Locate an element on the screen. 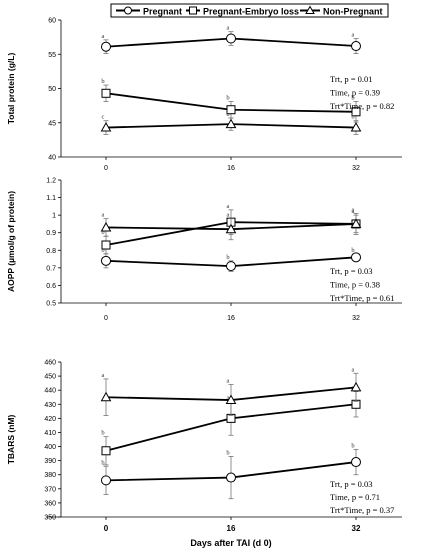 This screenshot has width=436, height=550. legend-label-embryo-loss: Pregnant-Embryo loss is located at coordinates (251, 12).